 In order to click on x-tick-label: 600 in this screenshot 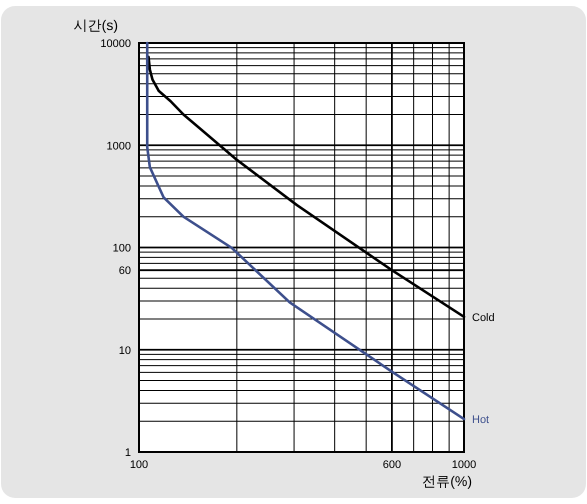, I will do `click(392, 465)`.